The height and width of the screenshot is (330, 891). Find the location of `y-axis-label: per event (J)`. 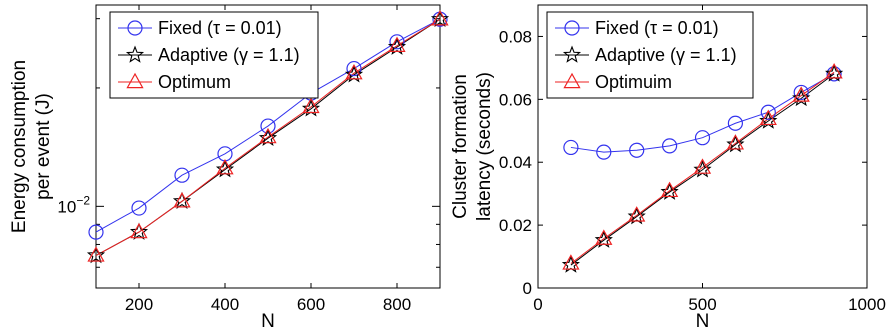

y-axis-label: per event (J) is located at coordinates (43, 146).